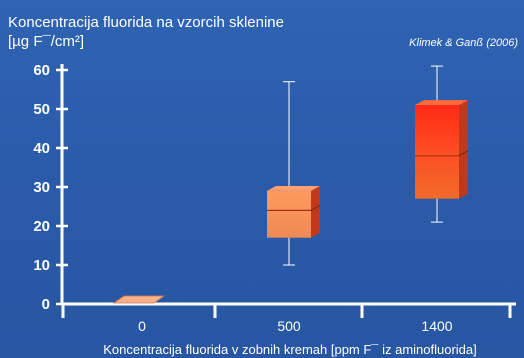 This screenshot has width=524, height=358. I want to click on y-tick-label: 40, so click(41, 148).